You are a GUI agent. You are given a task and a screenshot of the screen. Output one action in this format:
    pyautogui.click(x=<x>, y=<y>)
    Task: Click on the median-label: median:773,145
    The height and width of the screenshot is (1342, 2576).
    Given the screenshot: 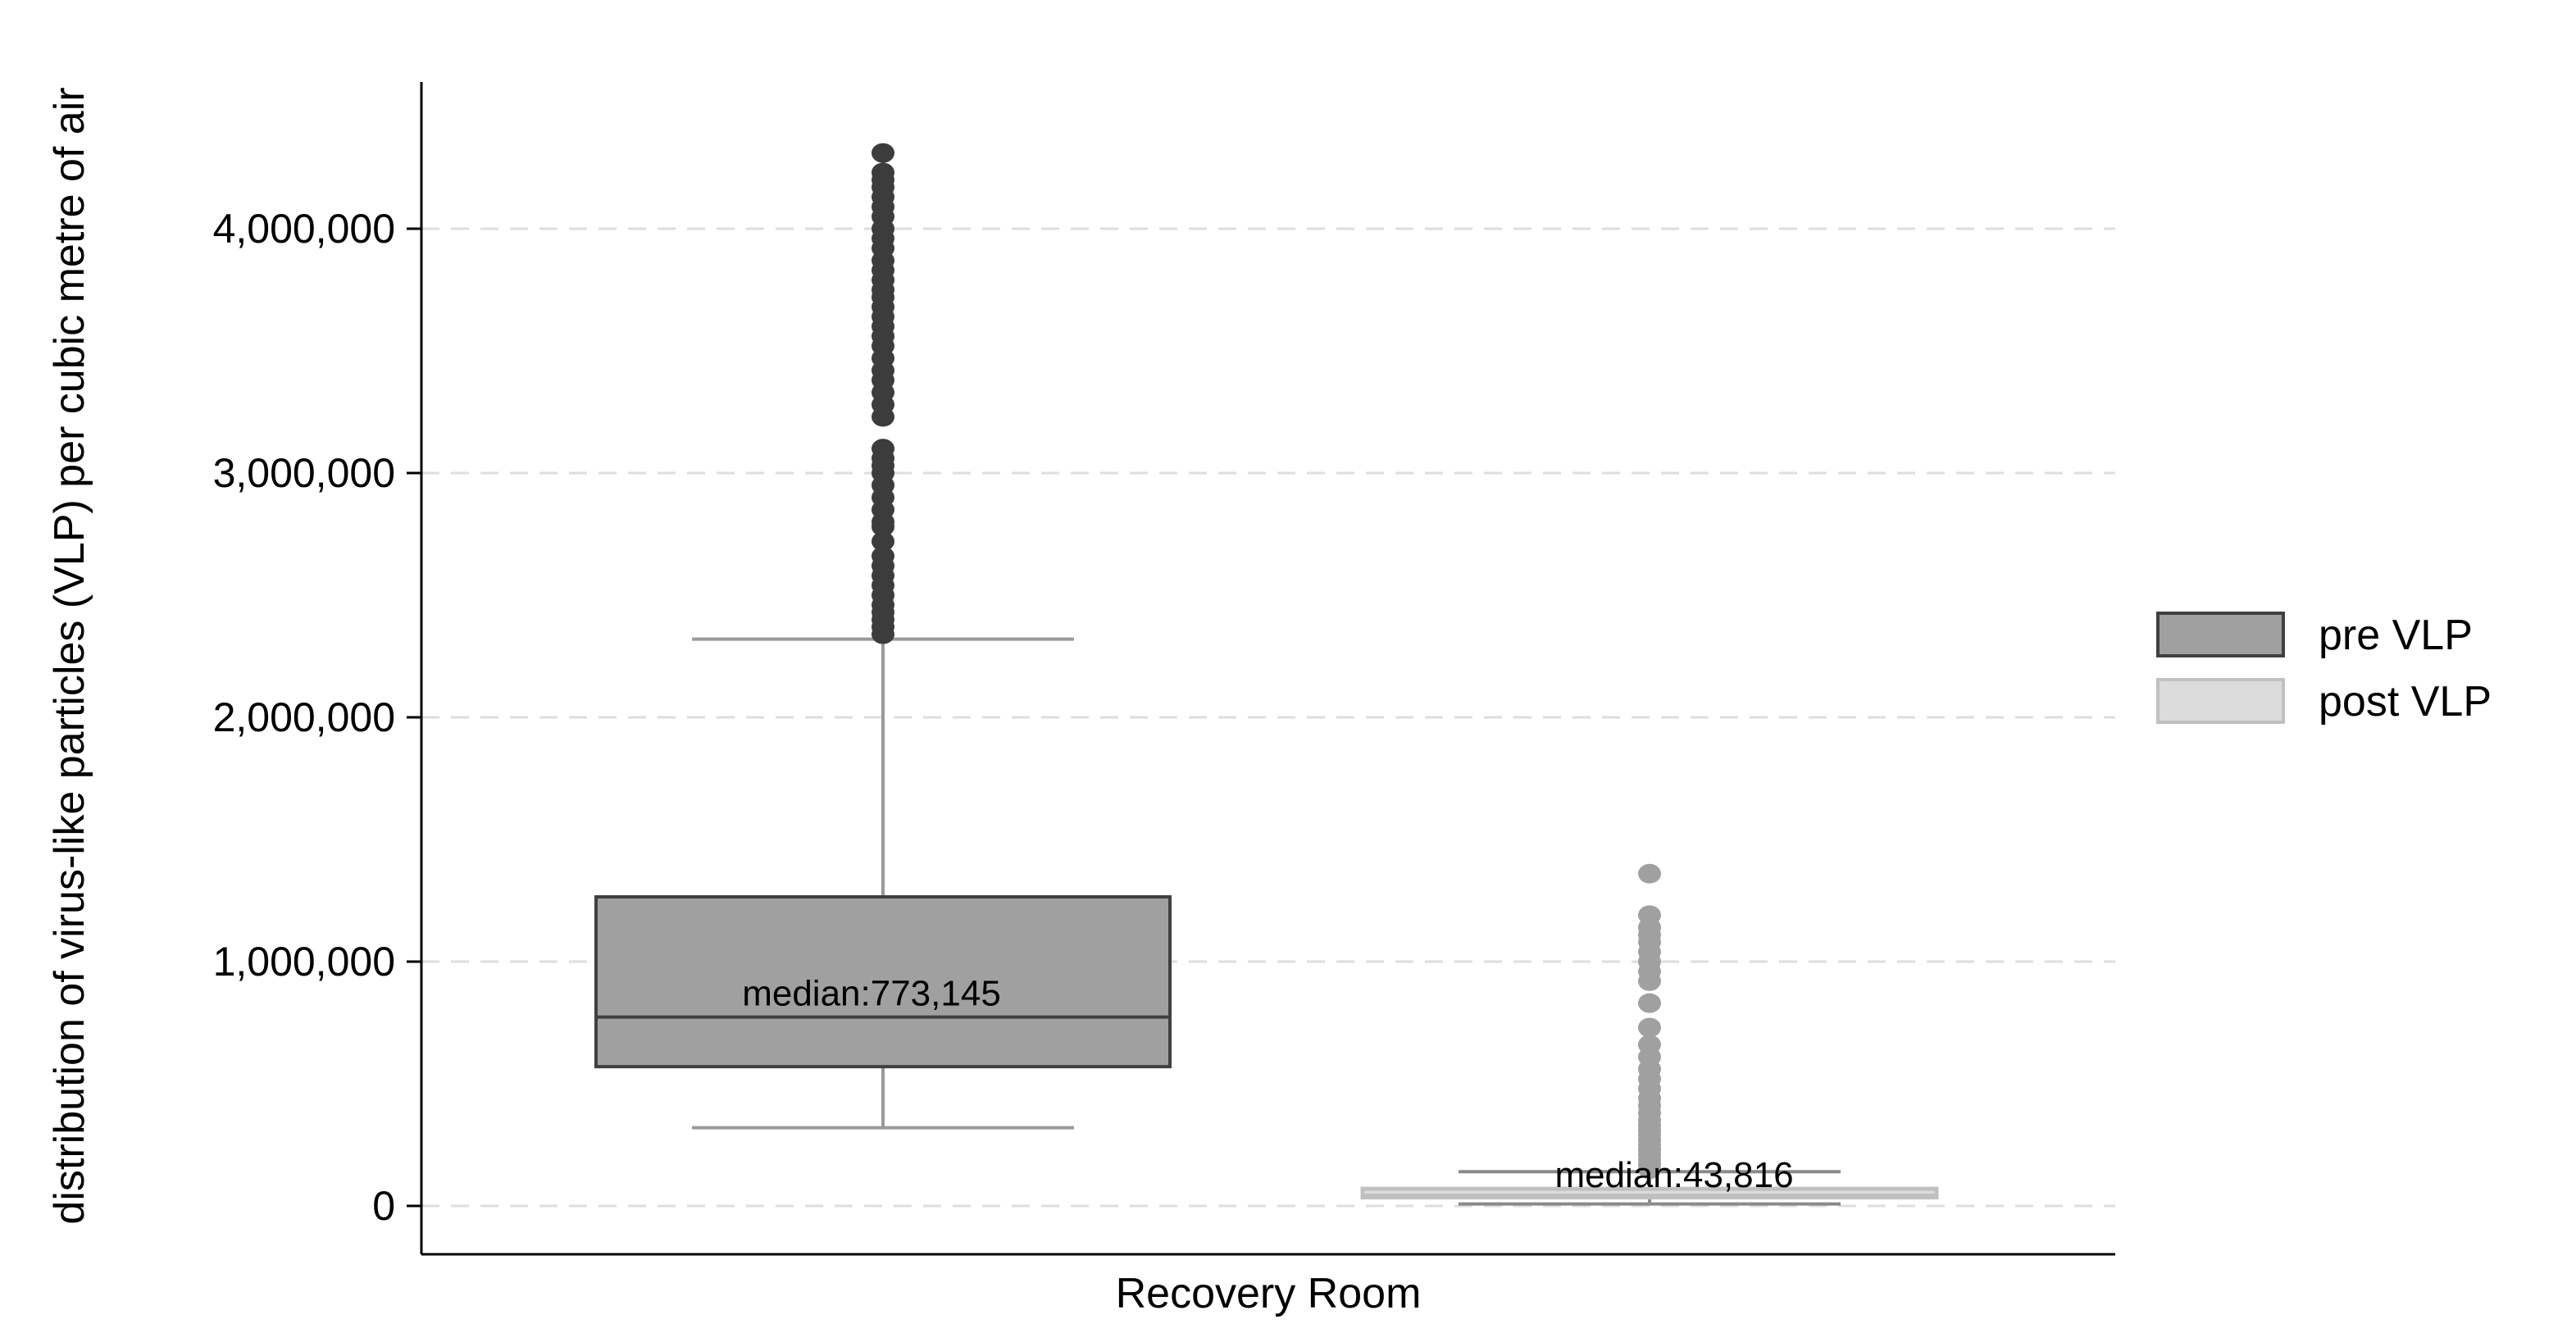 What is the action you would take?
    pyautogui.click(x=871, y=994)
    